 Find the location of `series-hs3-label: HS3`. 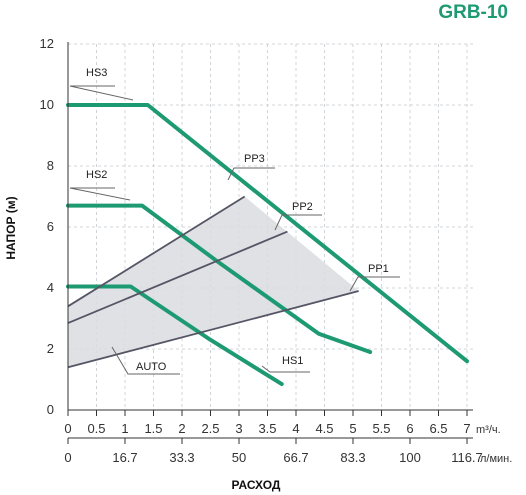

series-hs3-label: HS3 is located at coordinates (96, 73).